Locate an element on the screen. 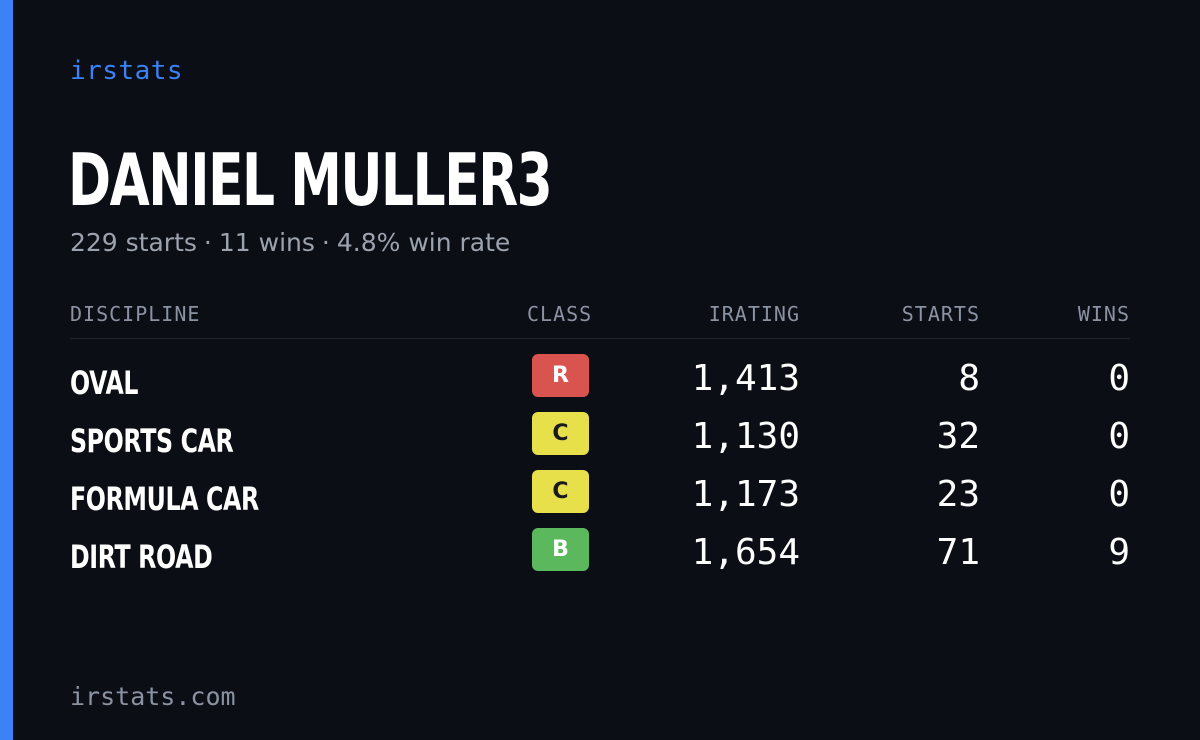 This screenshot has width=1200, height=740. header-irating: IRATING is located at coordinates (754, 314).